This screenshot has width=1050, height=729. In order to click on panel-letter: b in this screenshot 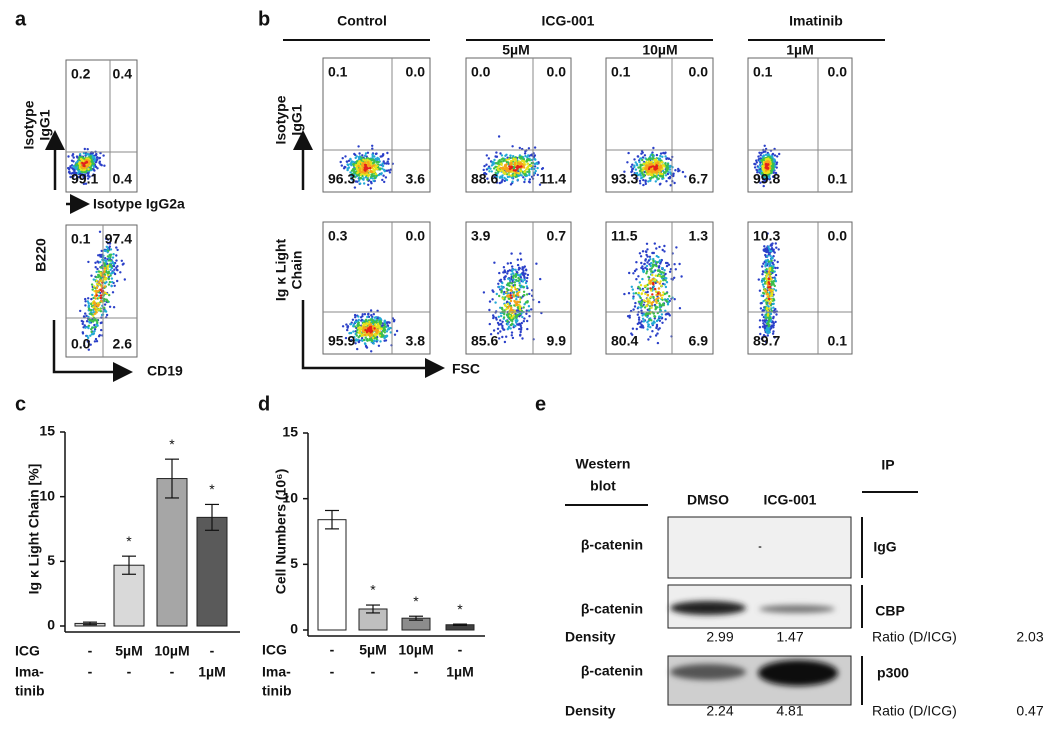, I will do `click(264, 19)`.